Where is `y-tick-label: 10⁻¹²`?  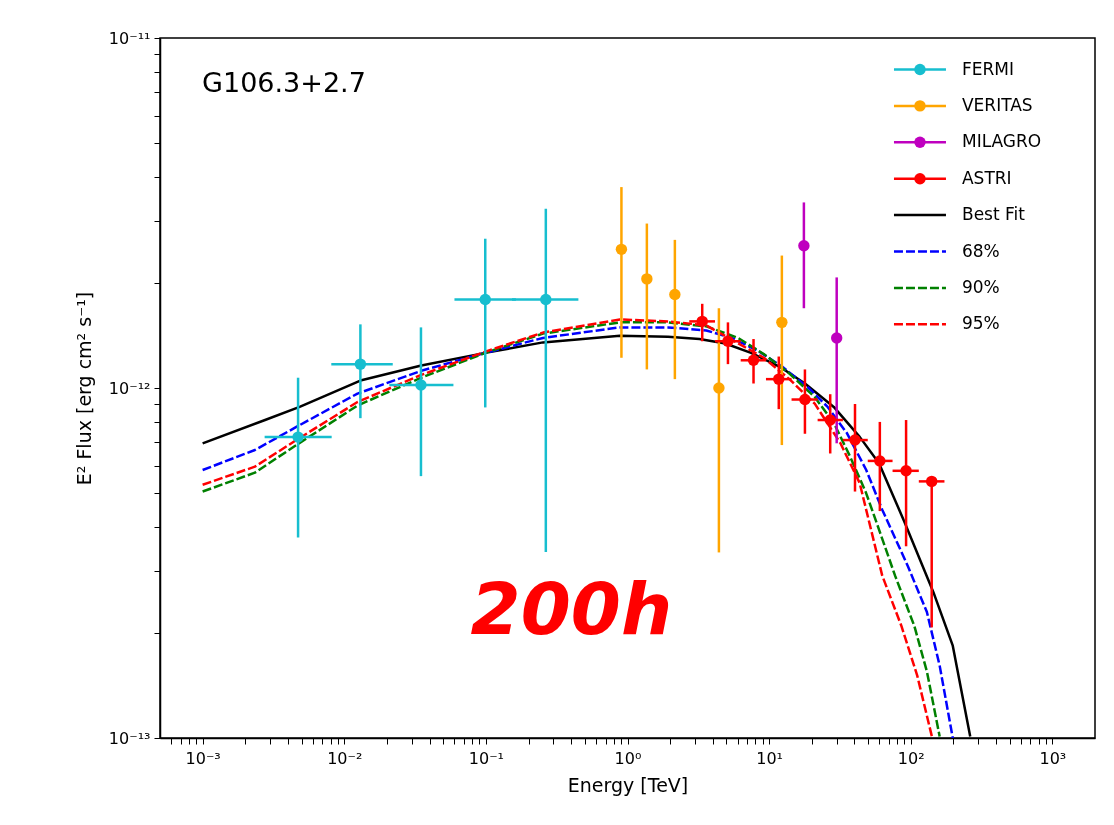
y-tick-label: 10⁻¹² is located at coordinates (129, 388).